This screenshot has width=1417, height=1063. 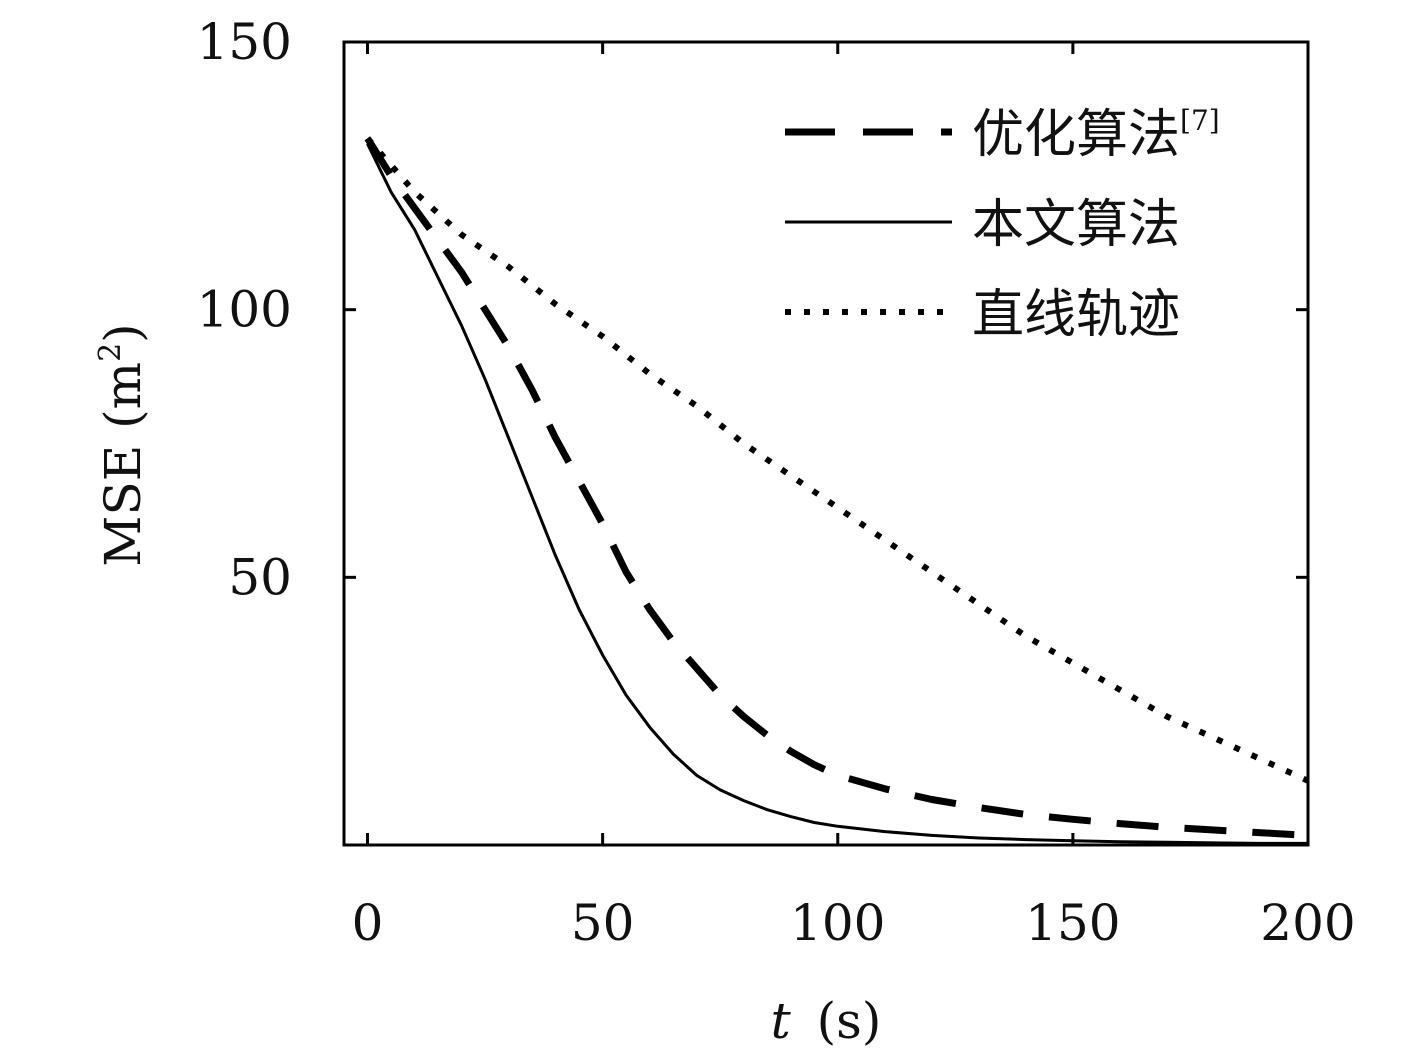 I want to click on x-tick-label: 150, so click(x=1072, y=923).